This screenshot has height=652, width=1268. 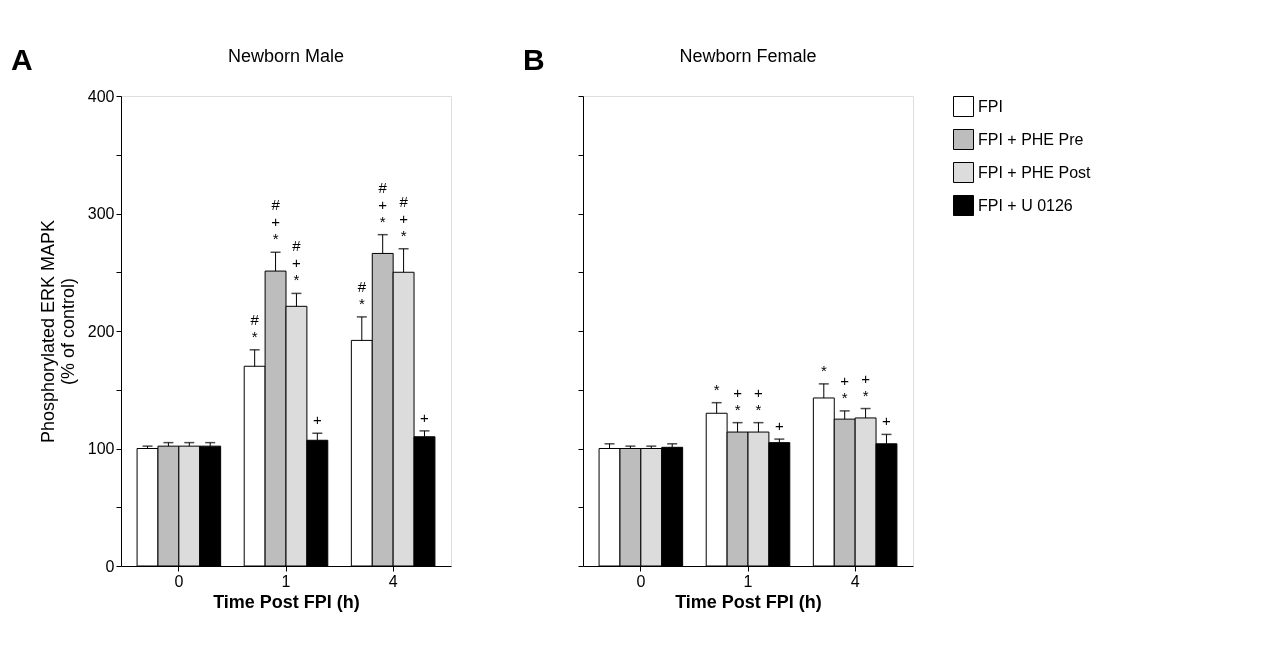 What do you see at coordinates (101, 213) in the screenshot?
I see `y-tick-label: 300` at bounding box center [101, 213].